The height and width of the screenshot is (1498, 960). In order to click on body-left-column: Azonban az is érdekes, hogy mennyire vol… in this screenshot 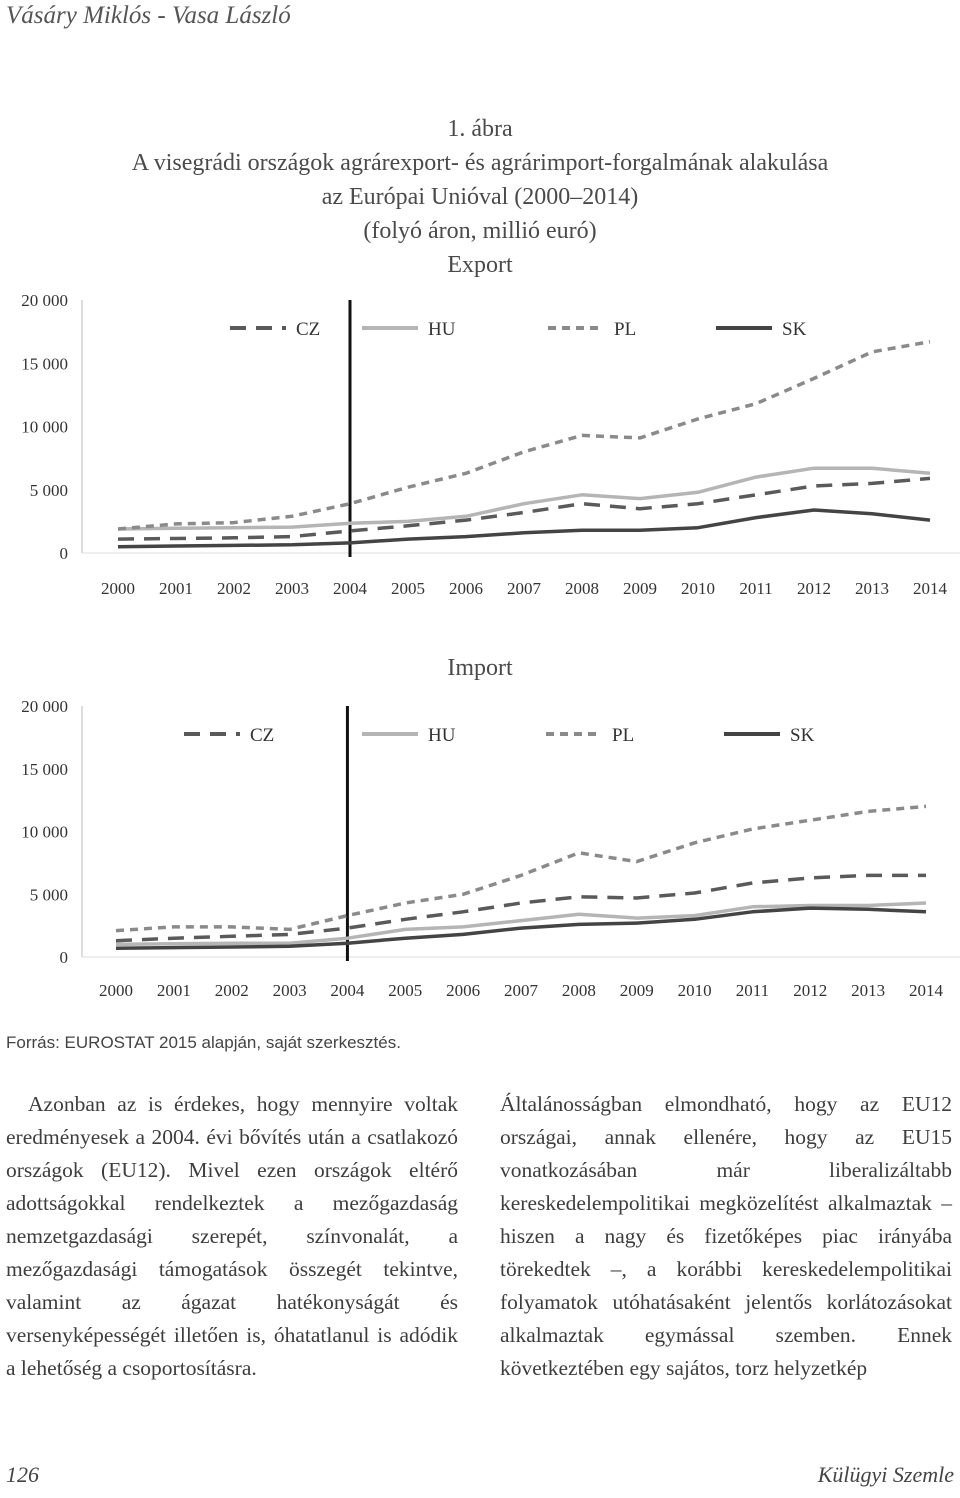, I will do `click(232, 1236)`.